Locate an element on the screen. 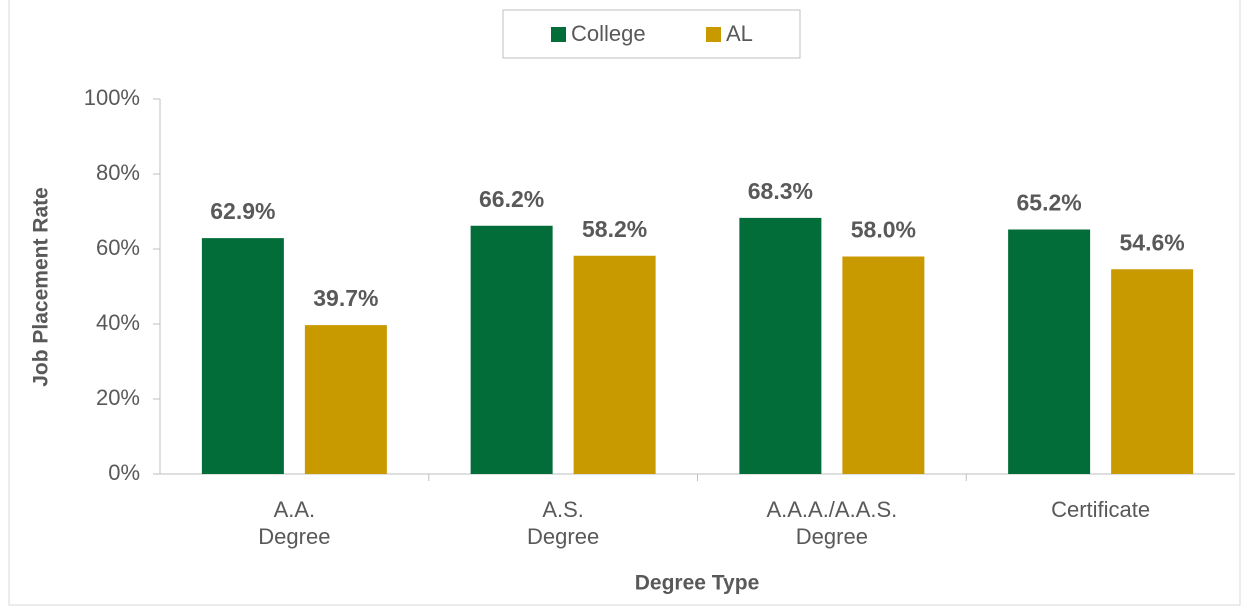  data-label: 68.3% is located at coordinates (780, 191).